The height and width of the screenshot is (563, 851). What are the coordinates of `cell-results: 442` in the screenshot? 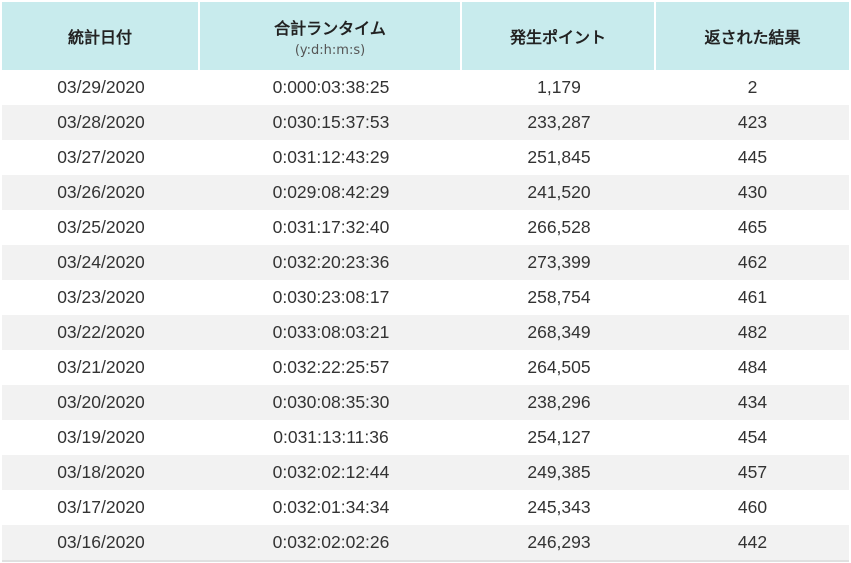 It's located at (752, 543).